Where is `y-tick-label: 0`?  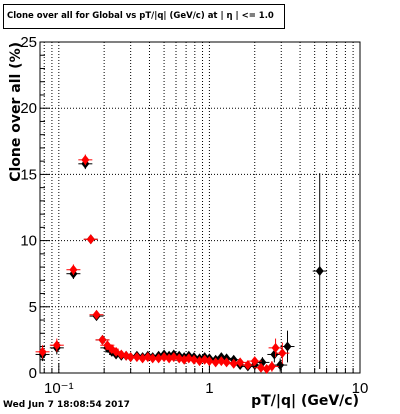
y-tick-label: 0 is located at coordinates (33, 373).